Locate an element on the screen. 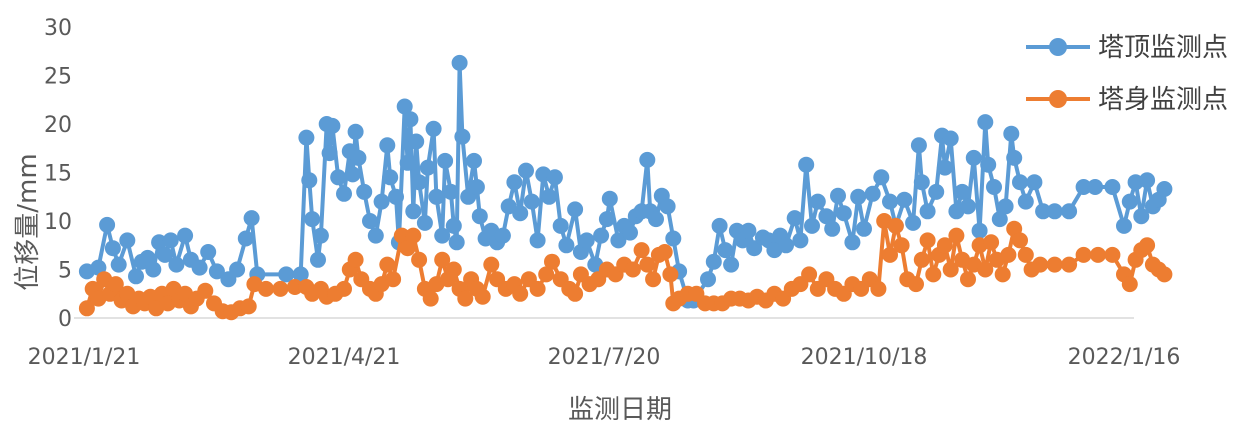 The width and height of the screenshot is (1260, 437). y-tick-label: 0 is located at coordinates (65, 319).